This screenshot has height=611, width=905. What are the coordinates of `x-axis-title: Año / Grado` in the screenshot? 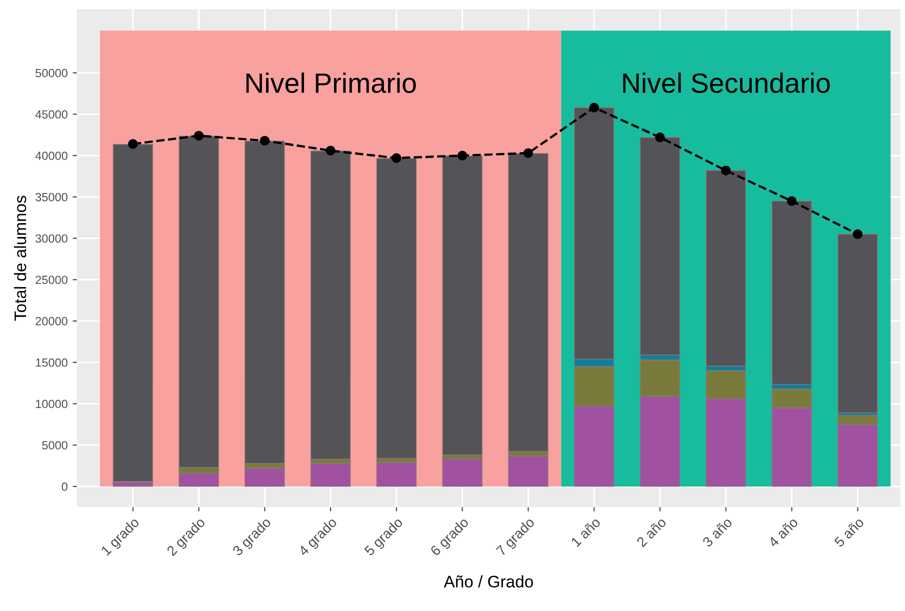 It's located at (488, 581).